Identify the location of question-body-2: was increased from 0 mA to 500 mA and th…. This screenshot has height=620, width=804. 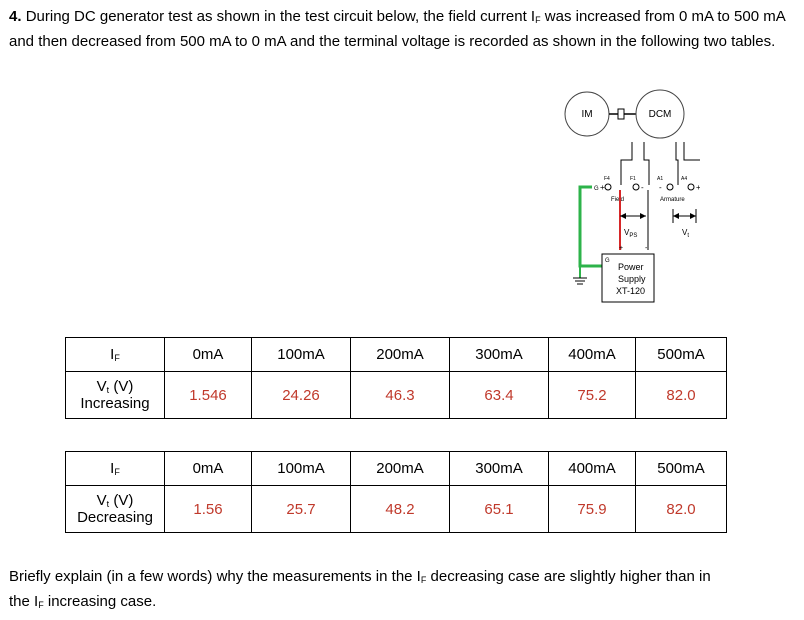
(397, 29).